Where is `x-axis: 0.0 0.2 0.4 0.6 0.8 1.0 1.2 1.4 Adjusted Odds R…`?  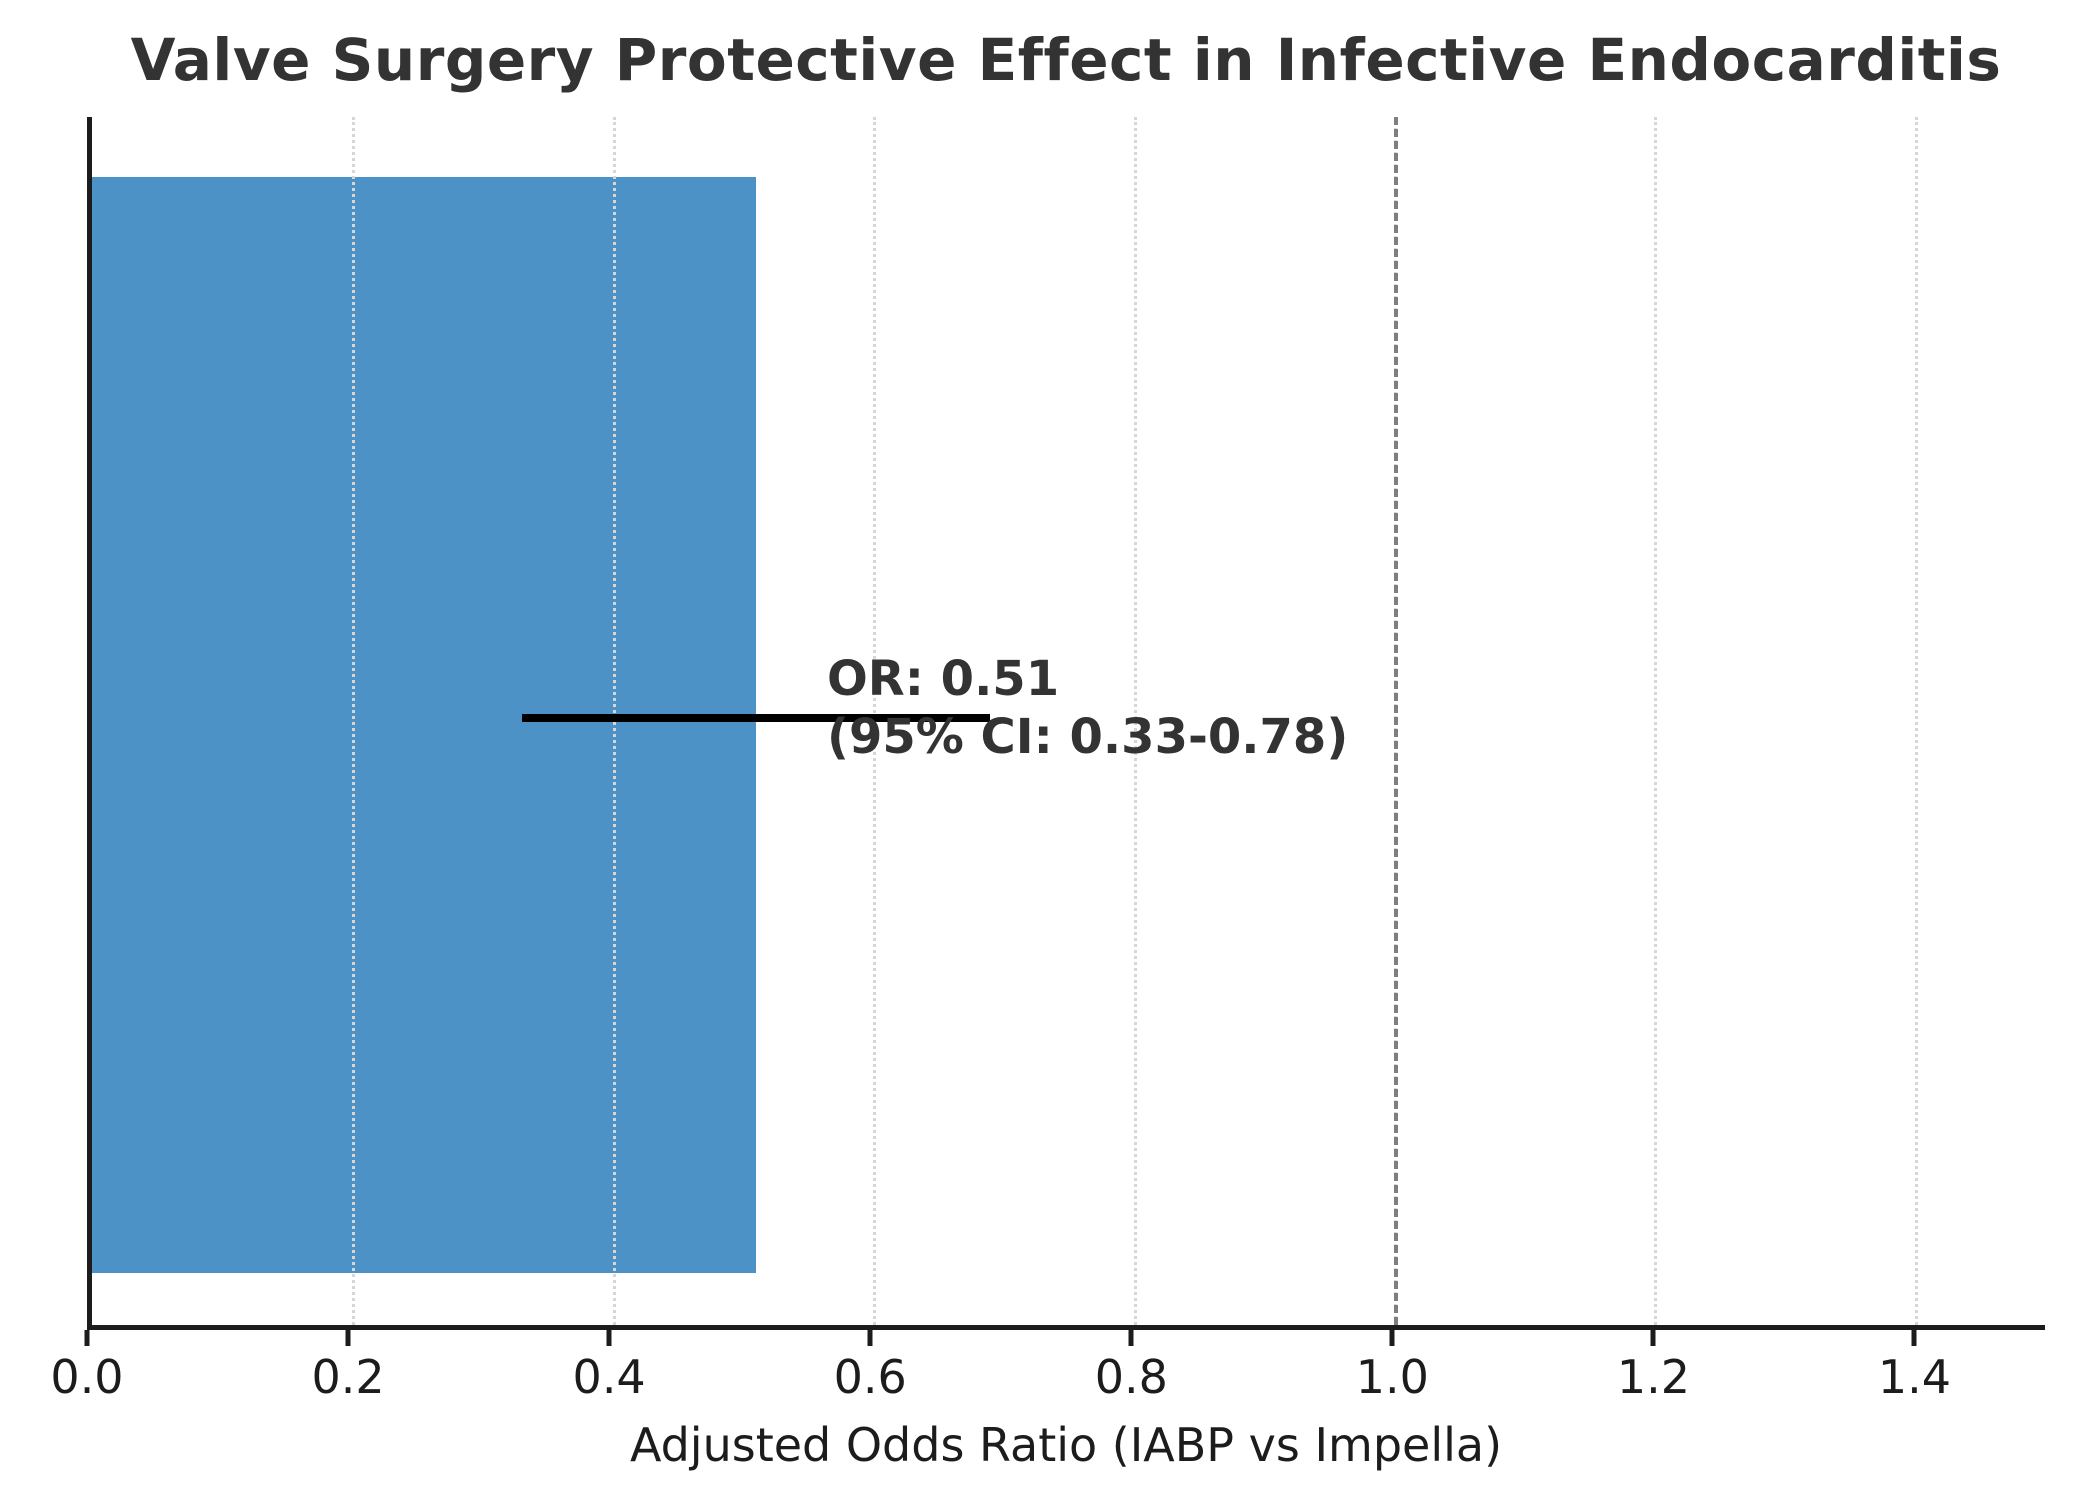 x-axis: 0.0 0.2 0.4 0.6 0.8 1.0 1.2 1.4 Adjusted Odds R… is located at coordinates (1047, 1415).